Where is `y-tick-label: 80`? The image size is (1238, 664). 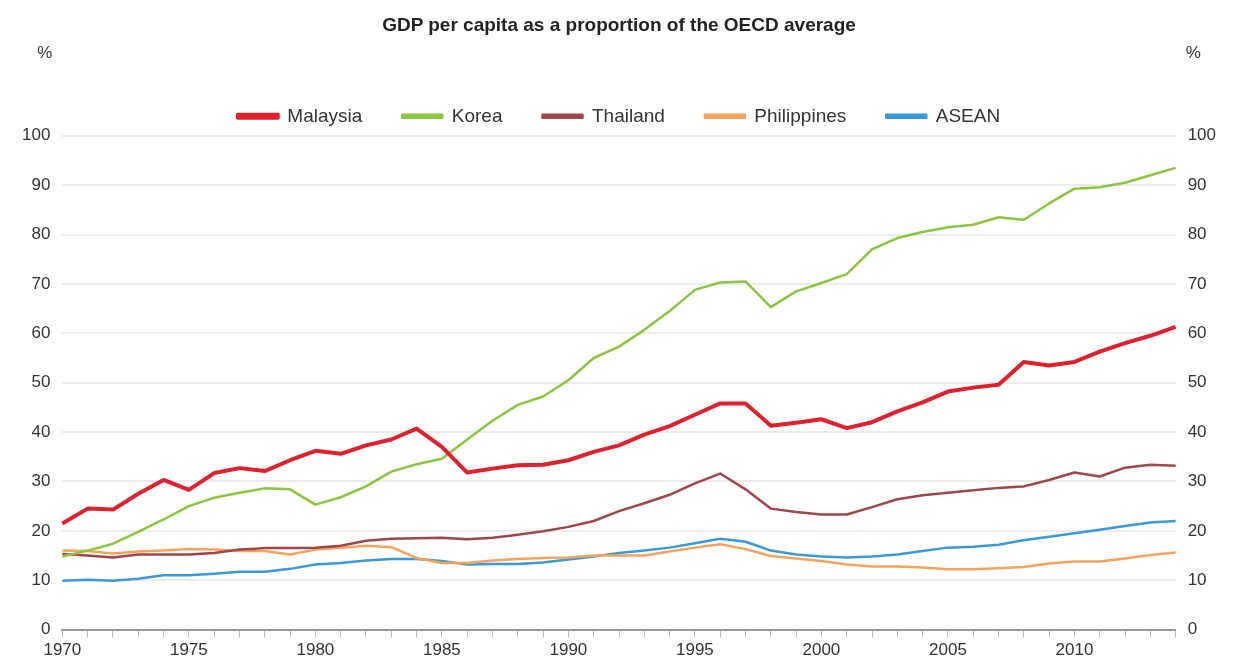 y-tick-label: 80 is located at coordinates (41, 234).